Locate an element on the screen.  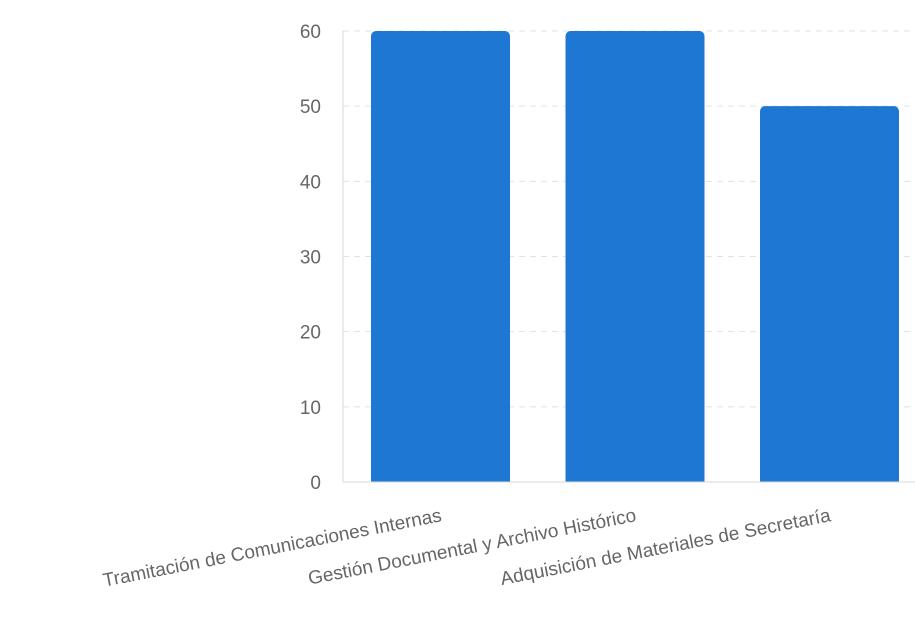
y-tick-labels: 0 10 20 30 40 50 60 is located at coordinates (310, 258).